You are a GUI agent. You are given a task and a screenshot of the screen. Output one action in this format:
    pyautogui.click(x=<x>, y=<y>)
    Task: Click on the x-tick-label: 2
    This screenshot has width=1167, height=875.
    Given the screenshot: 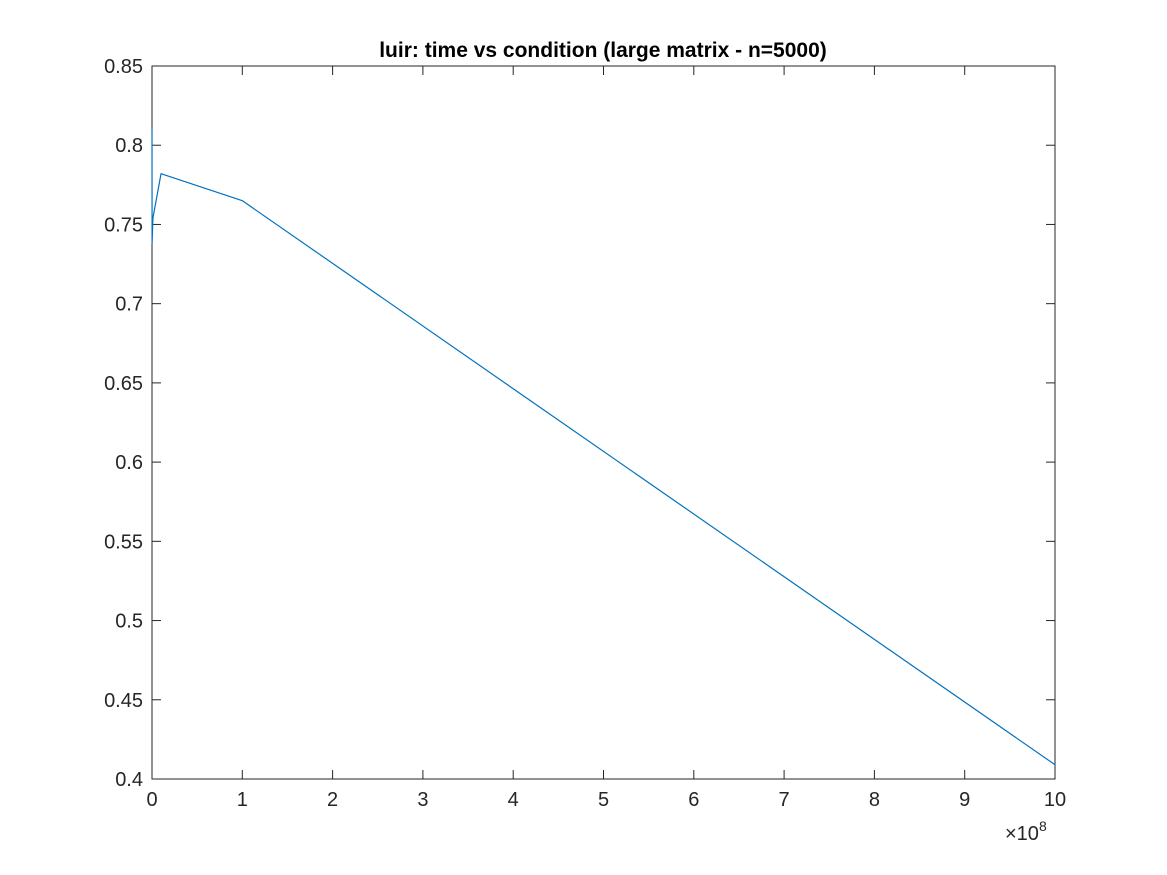 What is the action you would take?
    pyautogui.click(x=332, y=800)
    